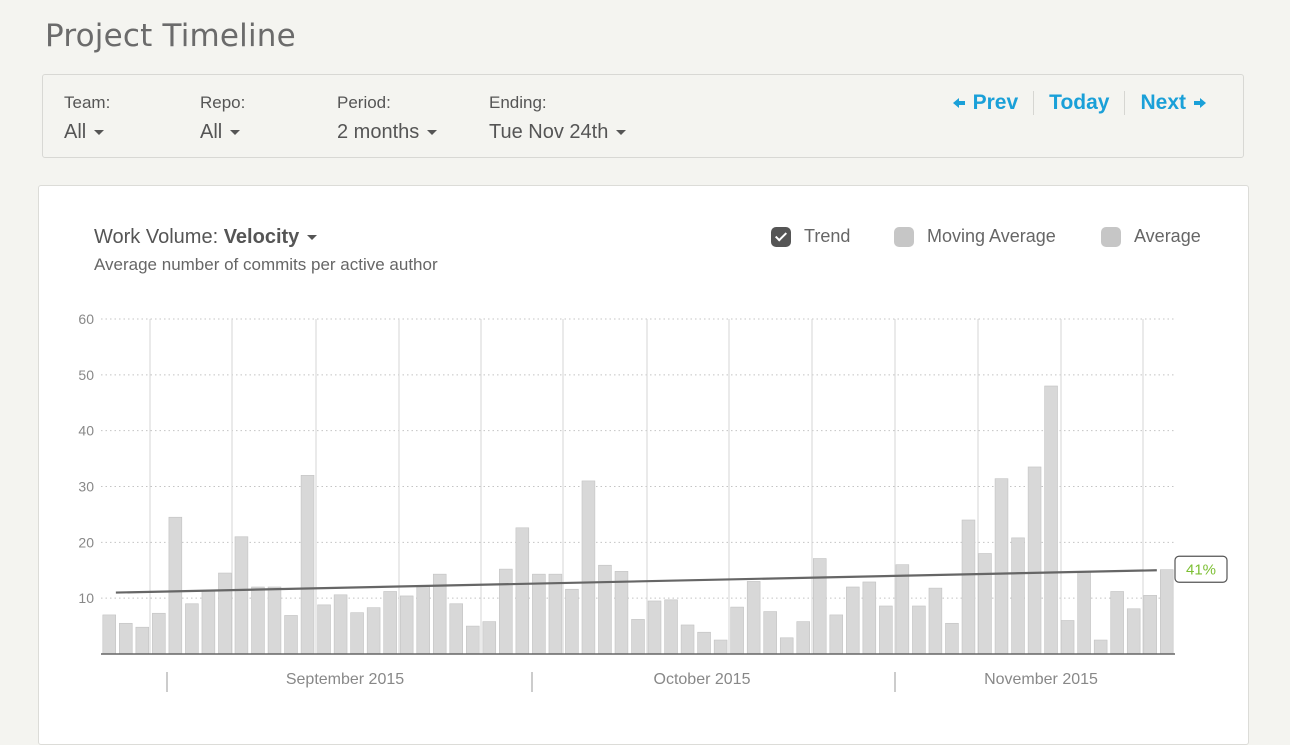  I want to click on legend-moving-average-label: Moving Average, so click(991, 236).